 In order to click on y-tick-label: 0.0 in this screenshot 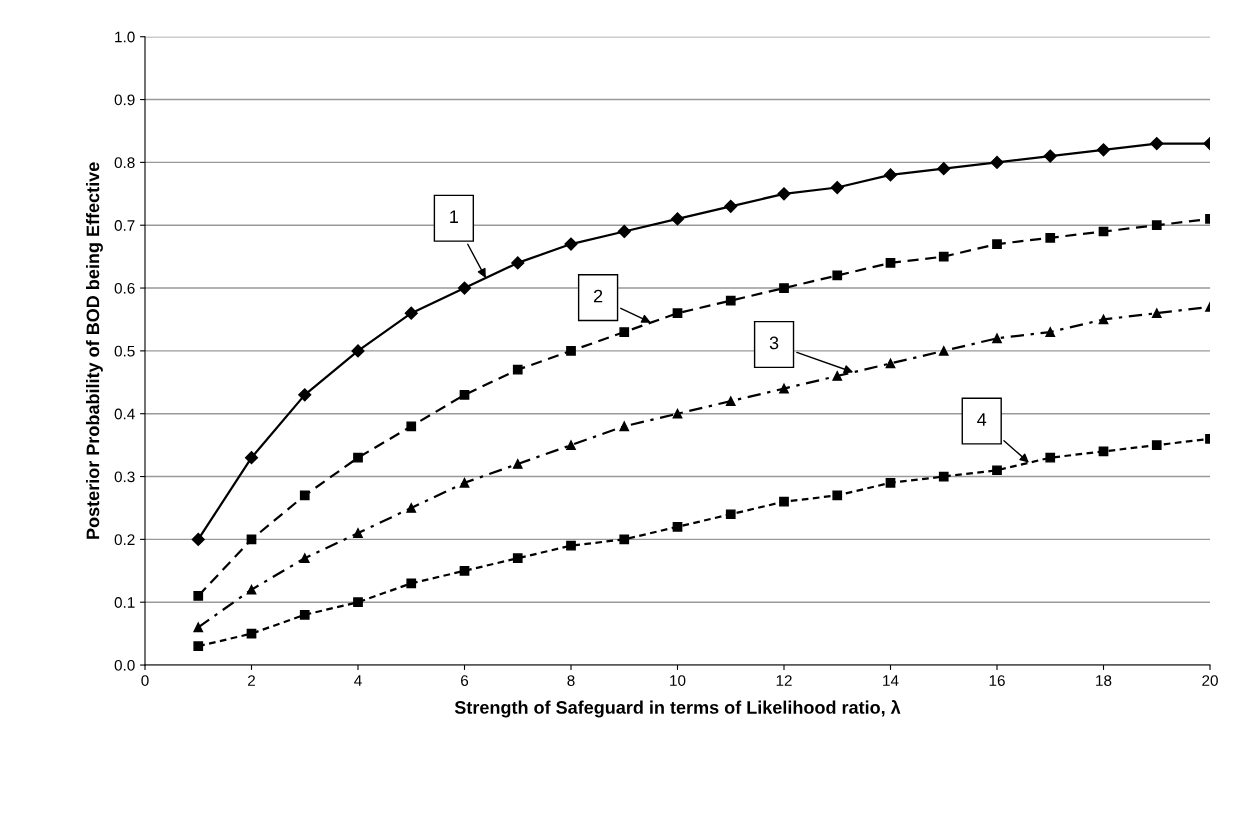, I will do `click(124, 665)`.